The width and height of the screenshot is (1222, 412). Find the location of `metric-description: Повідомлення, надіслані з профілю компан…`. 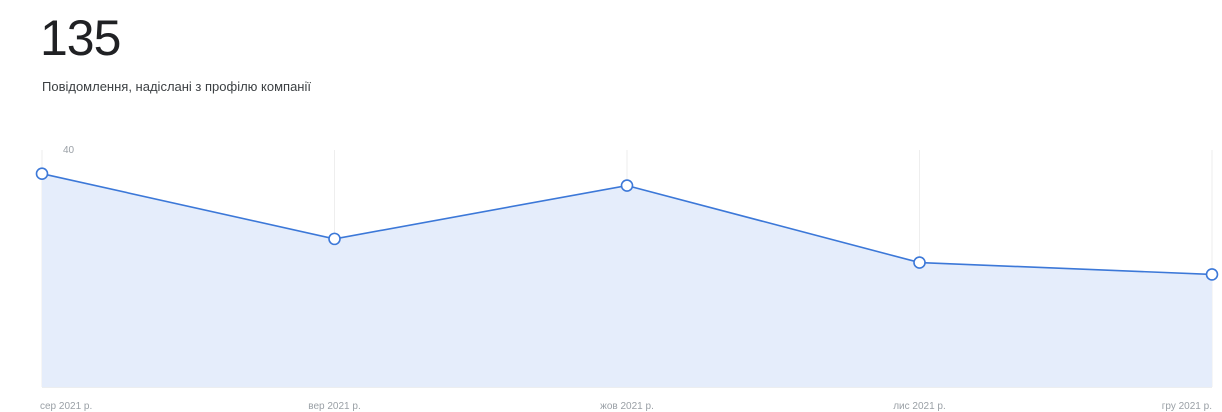

metric-description: Повідомлення, надіслані з профілю компан… is located at coordinates (176, 86).